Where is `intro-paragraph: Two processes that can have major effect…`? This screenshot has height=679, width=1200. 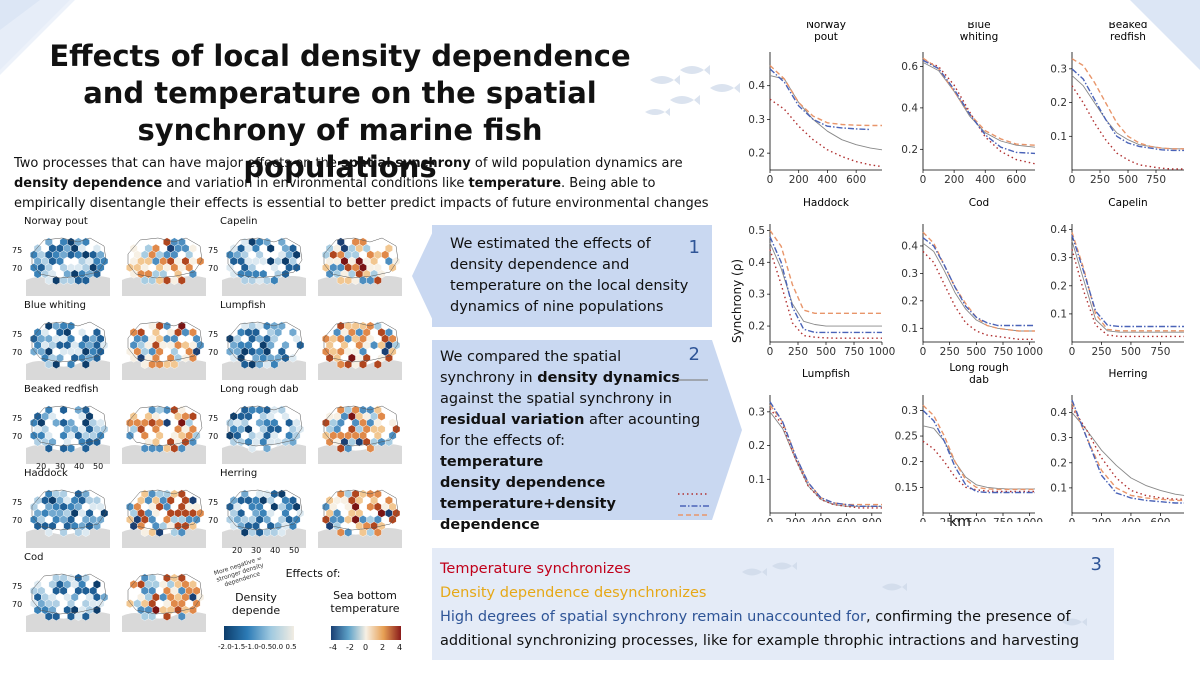 intro-paragraph: Two processes that can have major effect… is located at coordinates (364, 184).